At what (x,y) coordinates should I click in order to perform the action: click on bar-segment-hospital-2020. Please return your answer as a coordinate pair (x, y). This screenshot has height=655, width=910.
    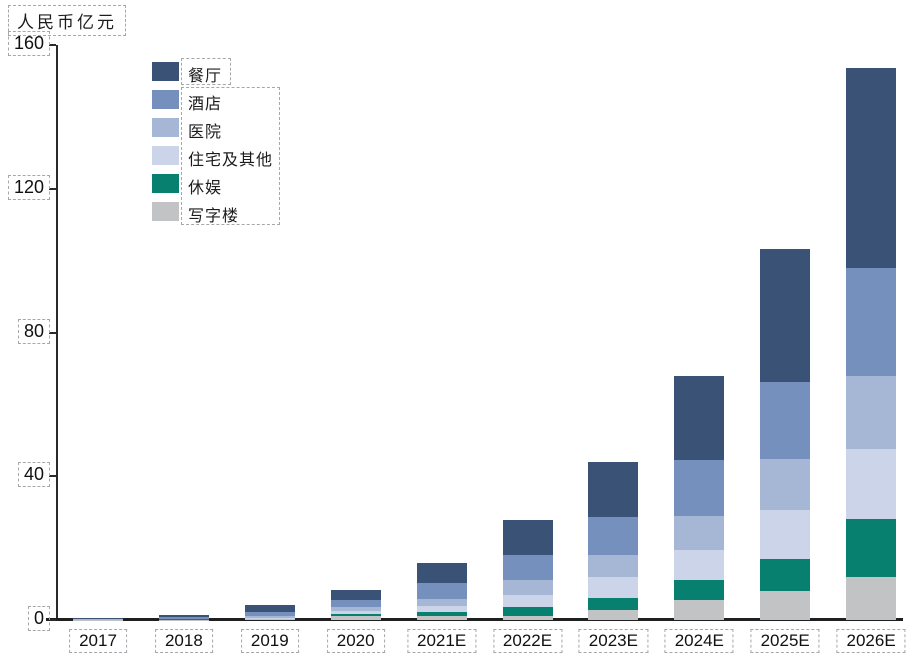
    Looking at the image, I should click on (355, 609).